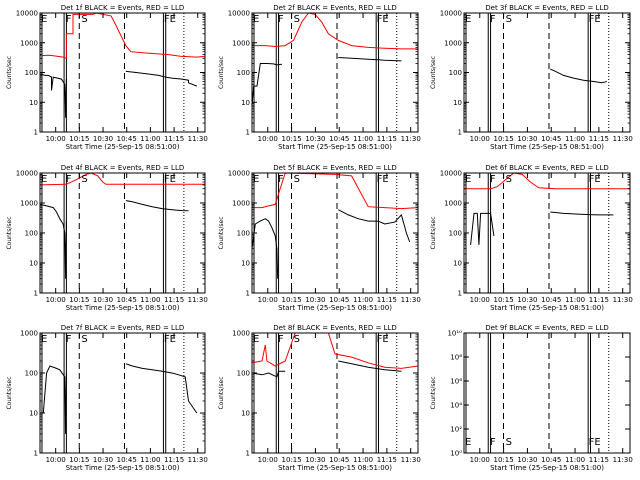 Image resolution: width=640 pixels, height=480 pixels. Describe the element at coordinates (454, 334) in the screenshot. I see `y-tick-label: 10¹⁰` at that location.